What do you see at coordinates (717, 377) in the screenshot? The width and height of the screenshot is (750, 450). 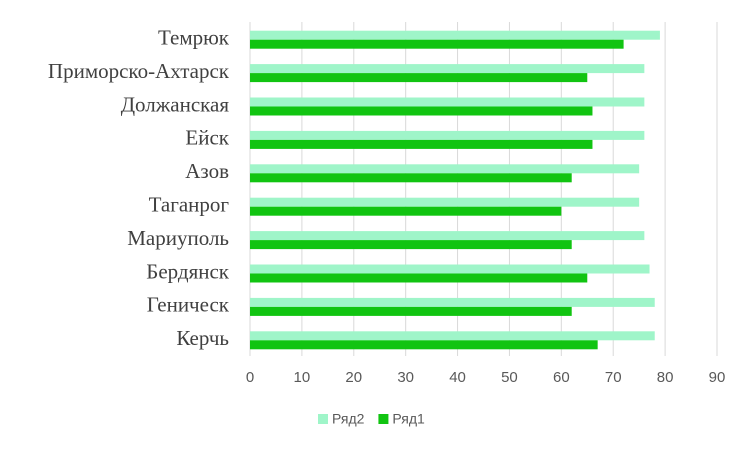 I see `x-tick-label: 90` at bounding box center [717, 377].